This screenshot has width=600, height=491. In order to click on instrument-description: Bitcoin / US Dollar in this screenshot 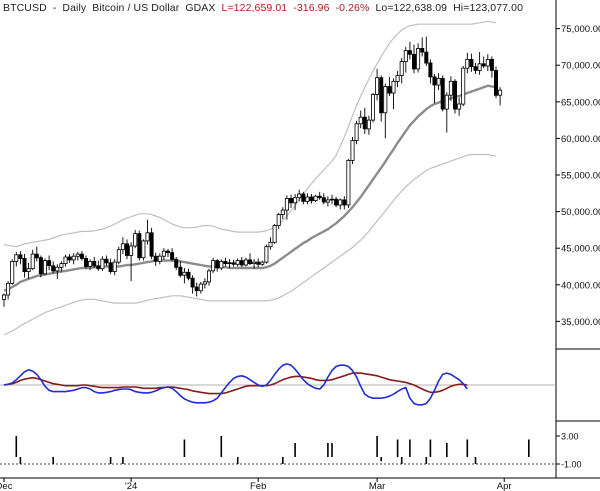, I will do `click(136, 8)`.